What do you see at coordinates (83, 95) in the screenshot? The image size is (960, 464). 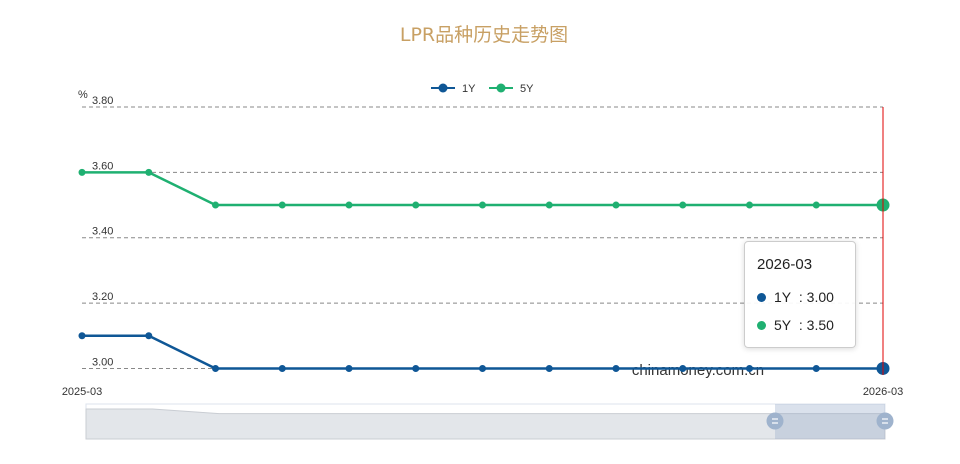 I see `y-axis-unit: %` at bounding box center [83, 95].